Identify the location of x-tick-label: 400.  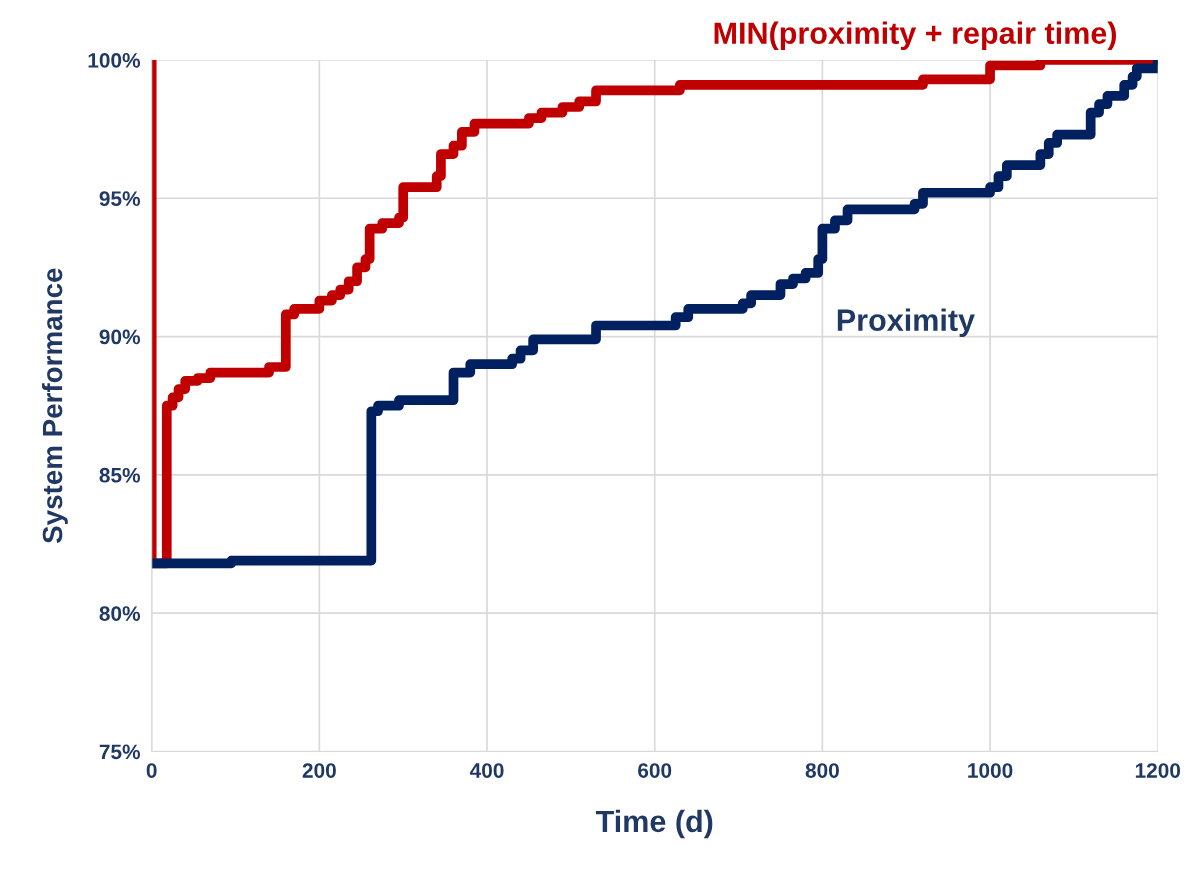
(486, 770).